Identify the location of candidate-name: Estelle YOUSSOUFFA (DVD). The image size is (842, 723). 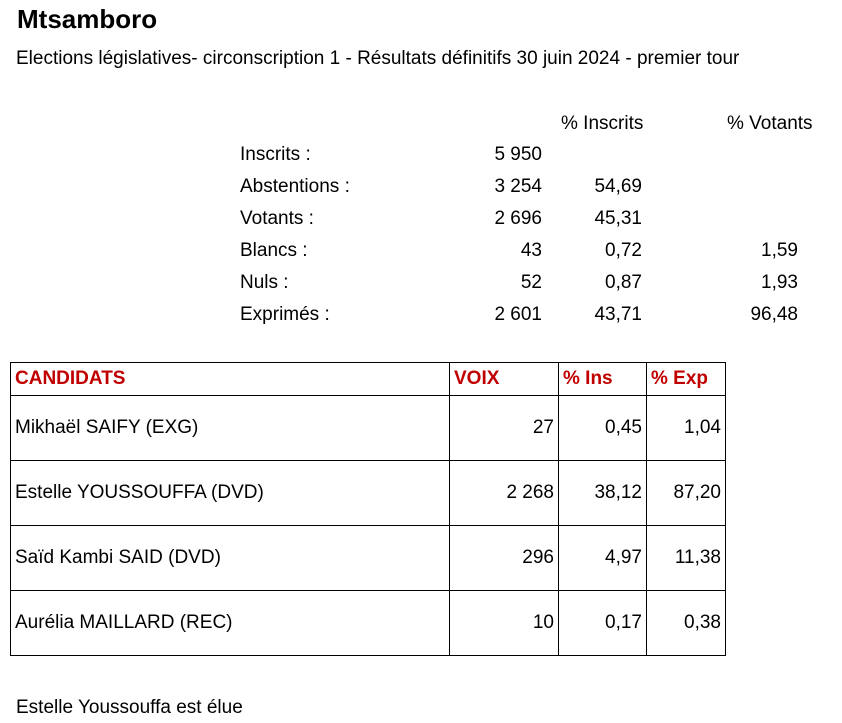
(230, 493).